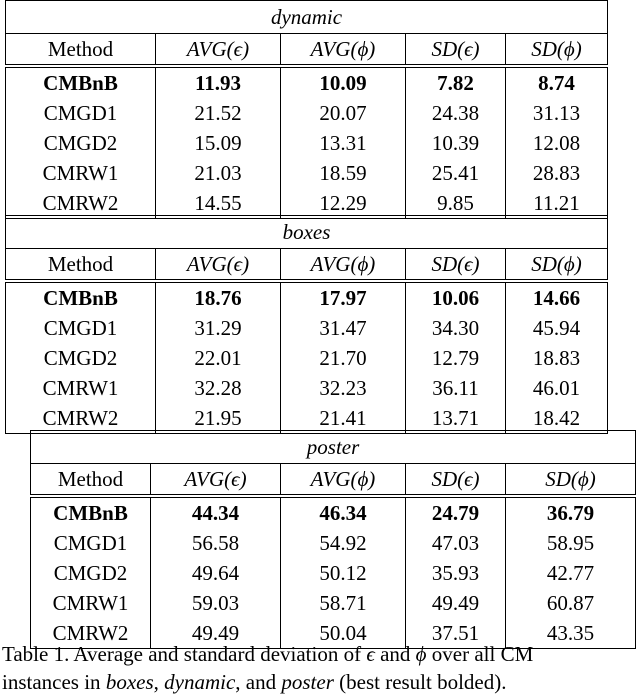 This screenshot has height=695, width=640. I want to click on table-title: poster, so click(333, 447).